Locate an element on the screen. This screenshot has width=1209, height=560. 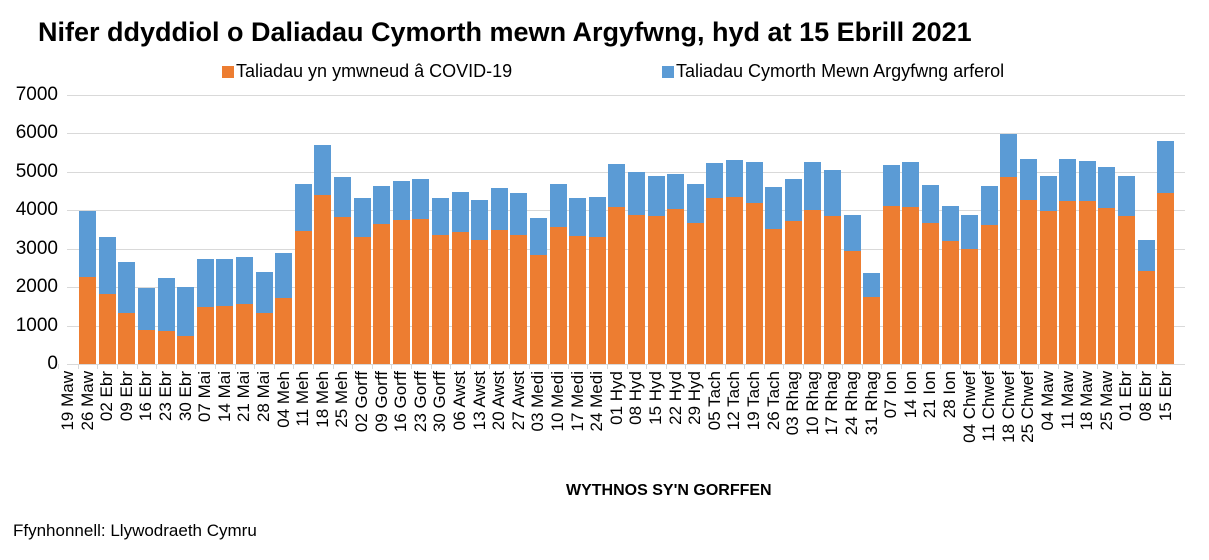
x-tick-label: 10 Rhag is located at coordinates (812, 403).